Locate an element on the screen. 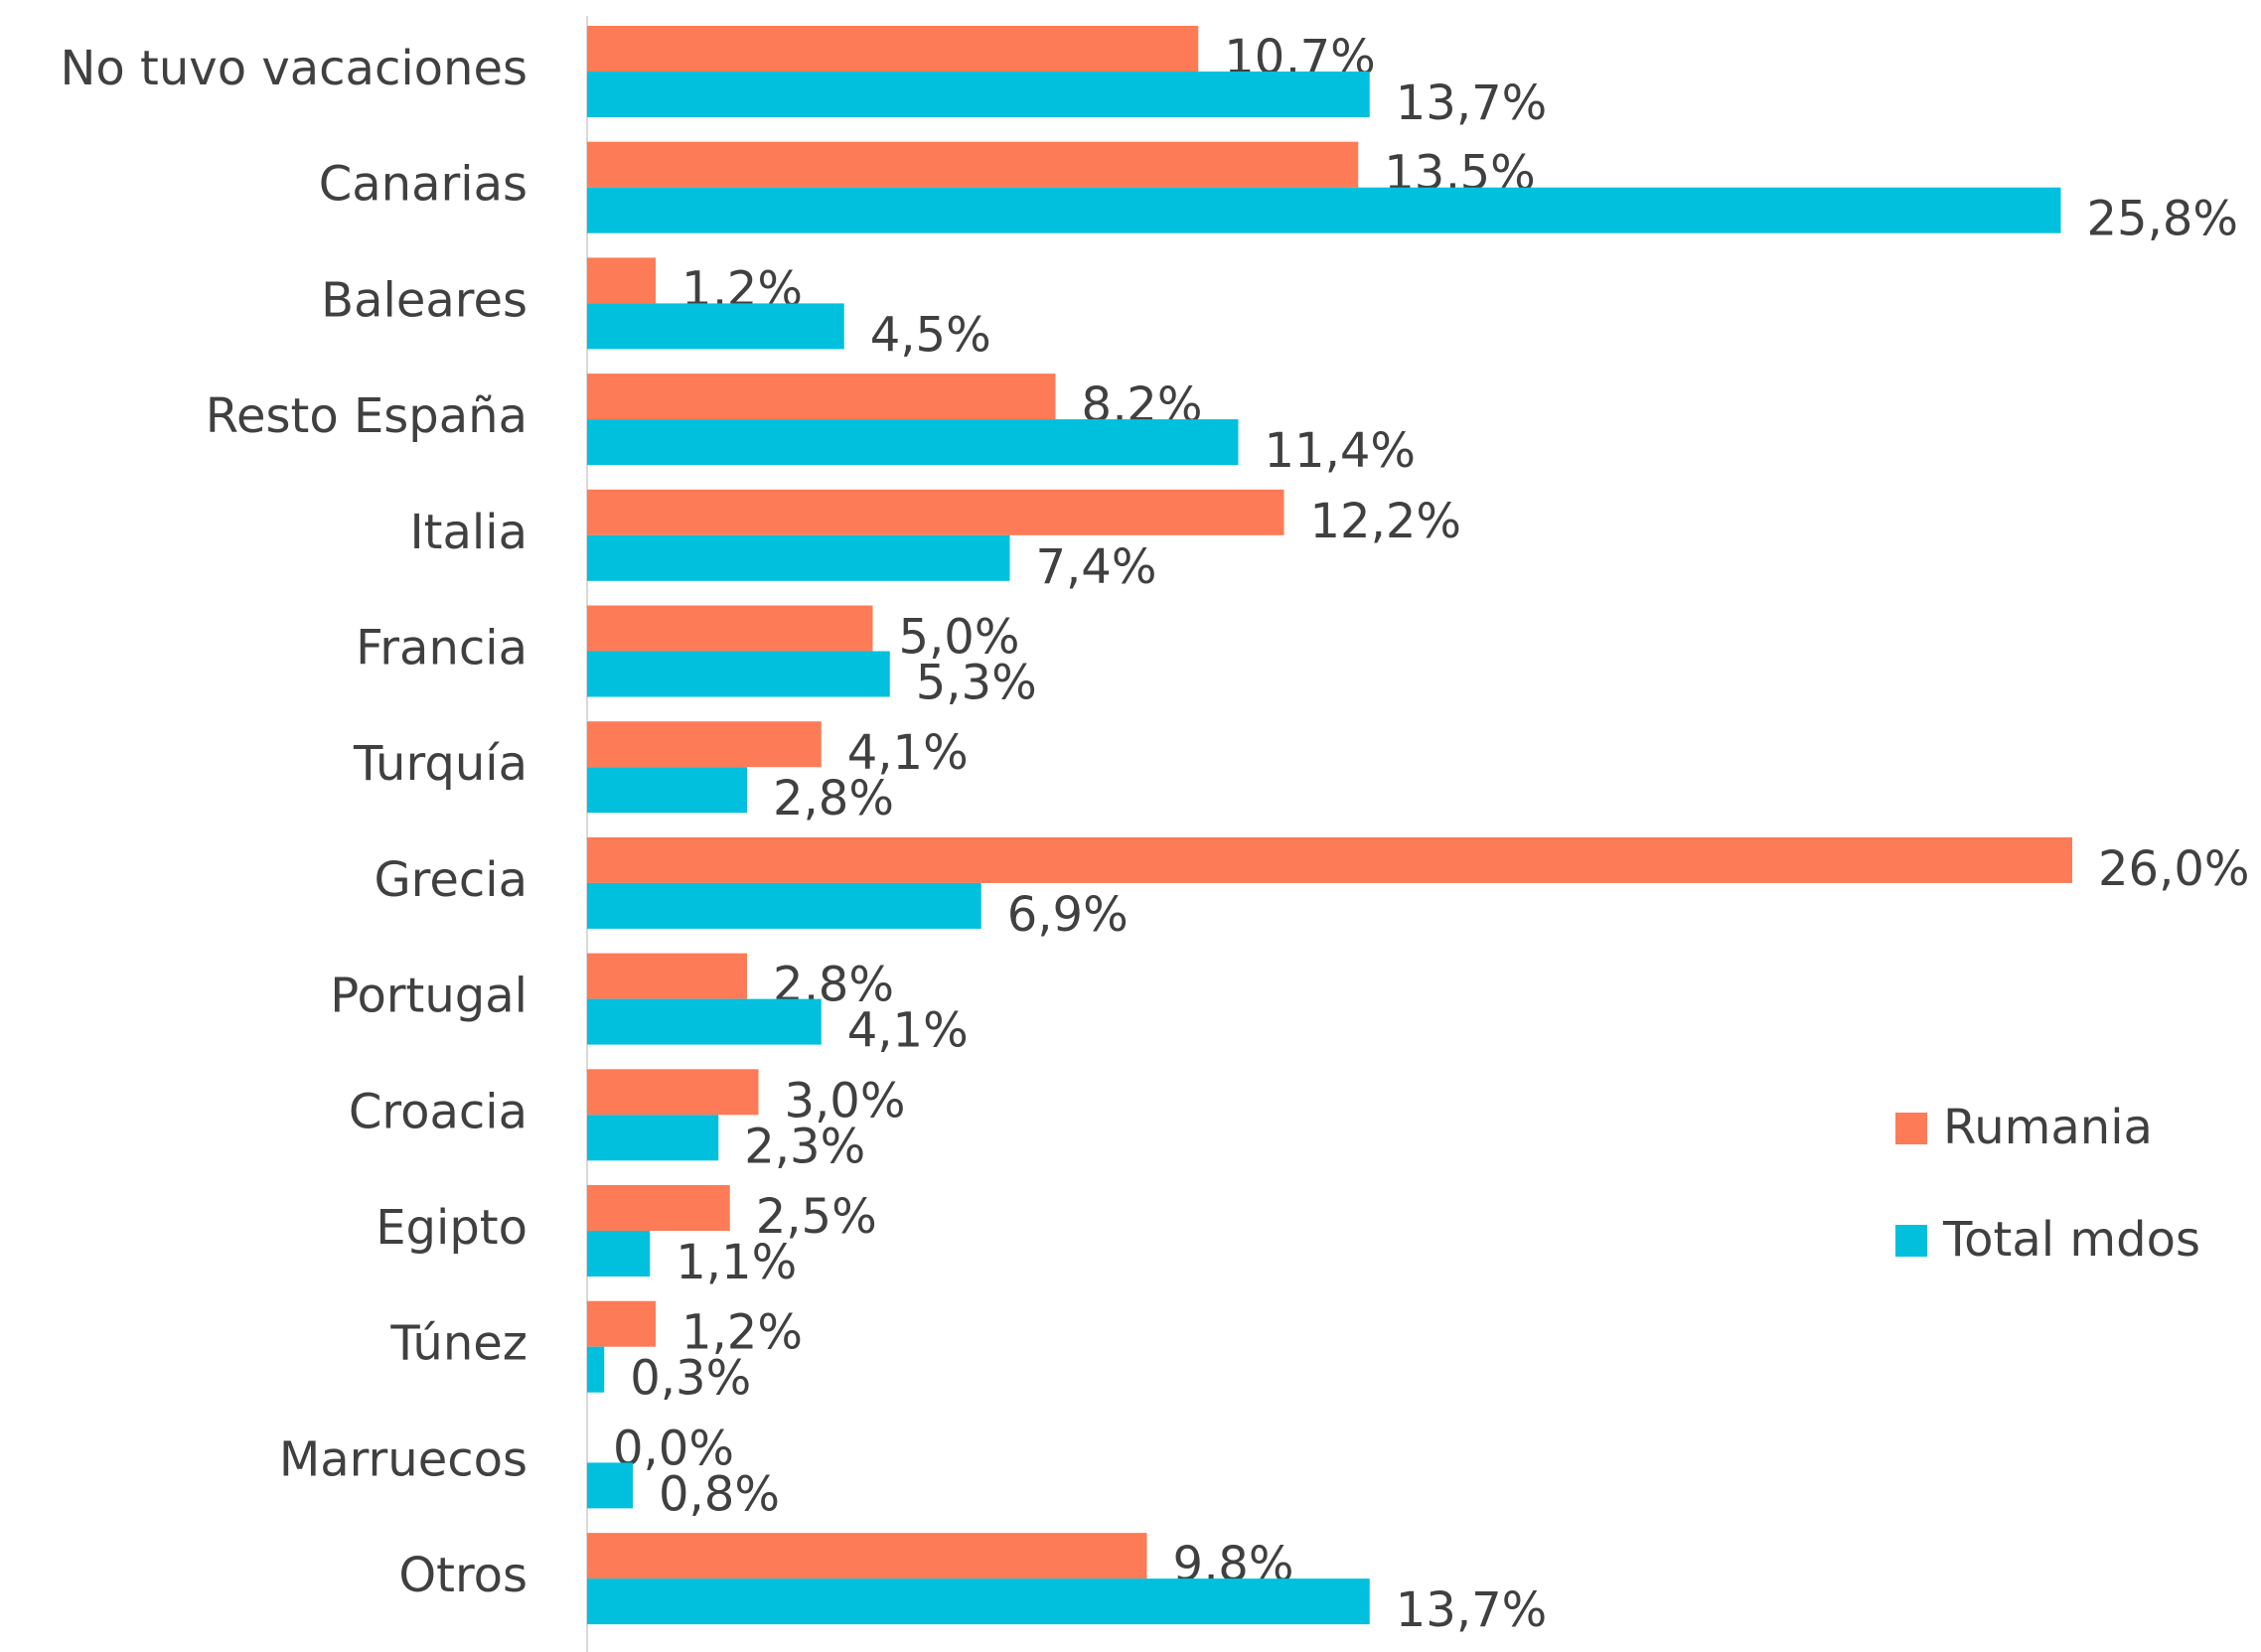  legend-label: Total mdos is located at coordinates (2071, 1240).